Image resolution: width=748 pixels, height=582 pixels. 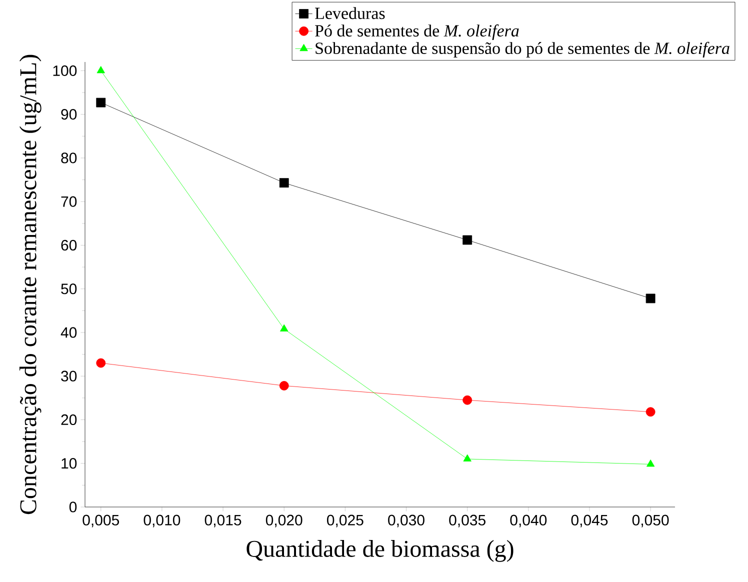 What do you see at coordinates (69, 289) in the screenshot?
I see `y-tick-label: 50` at bounding box center [69, 289].